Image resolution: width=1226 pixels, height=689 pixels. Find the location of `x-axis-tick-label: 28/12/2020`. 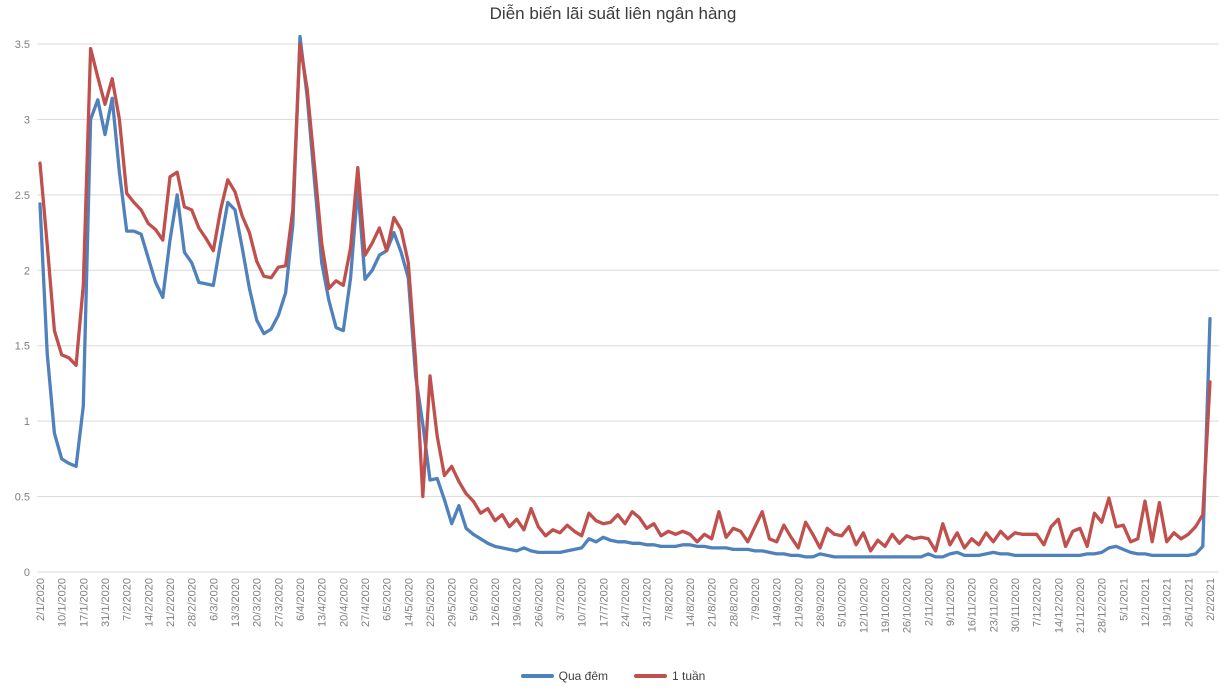

x-axis-tick-label: 28/12/2020 is located at coordinates (1103, 605).